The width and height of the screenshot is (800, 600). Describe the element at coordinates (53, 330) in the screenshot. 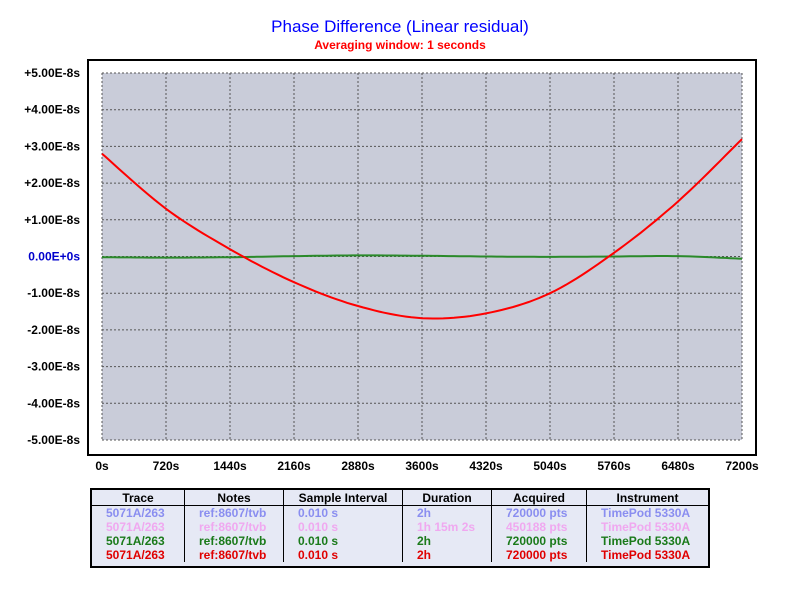

I see `y-tick-label: -2.00E-8s` at that location.